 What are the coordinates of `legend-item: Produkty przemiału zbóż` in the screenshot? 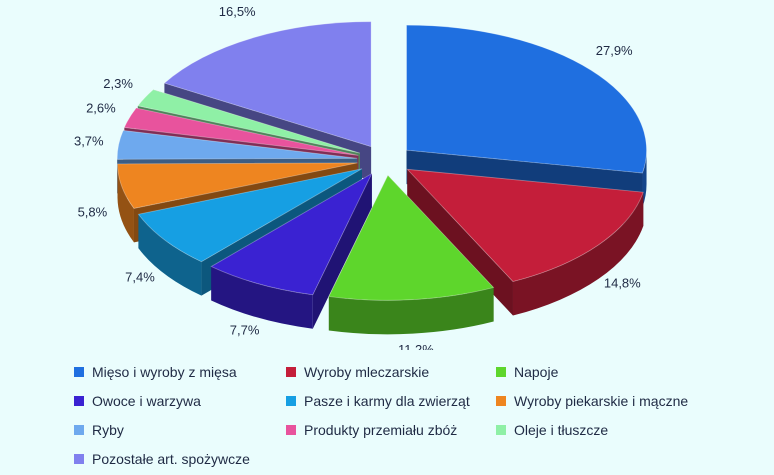 It's located at (391, 430).